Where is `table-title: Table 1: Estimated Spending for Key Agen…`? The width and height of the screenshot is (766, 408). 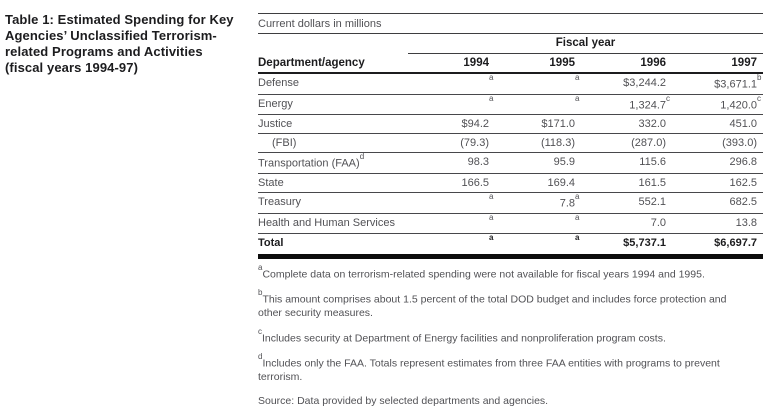
table-title: Table 1: Estimated Spending for Key Agen… is located at coordinates (119, 43).